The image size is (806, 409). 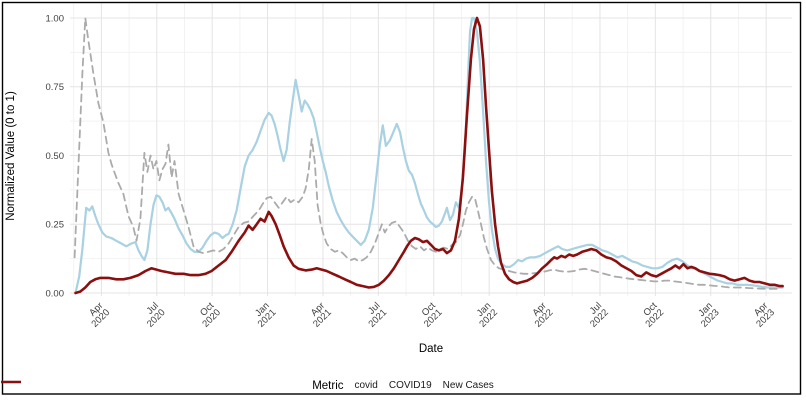 I want to click on legend-item-new-cases: New Cases, so click(x=247, y=385).